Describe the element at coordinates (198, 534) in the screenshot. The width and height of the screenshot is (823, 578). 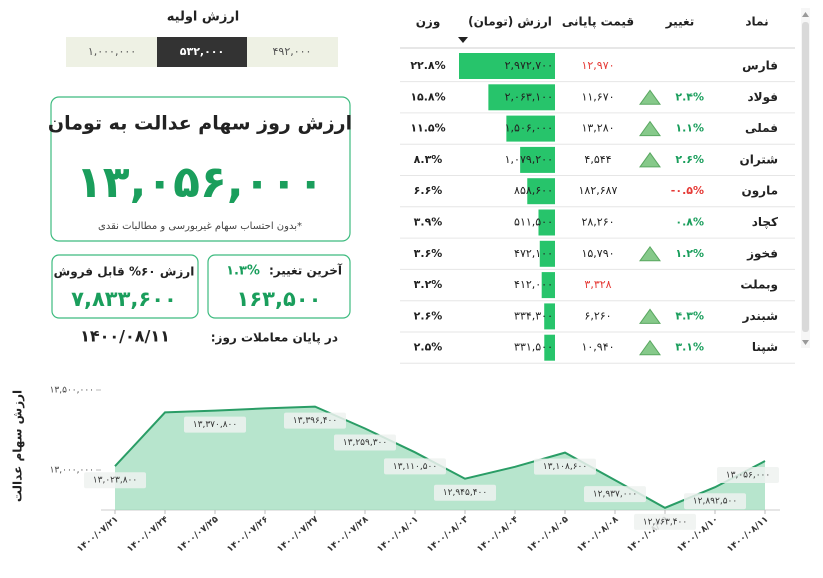
I see `x-tick-label: ۱۴۰۰/۰۷/۲۵` at that location.